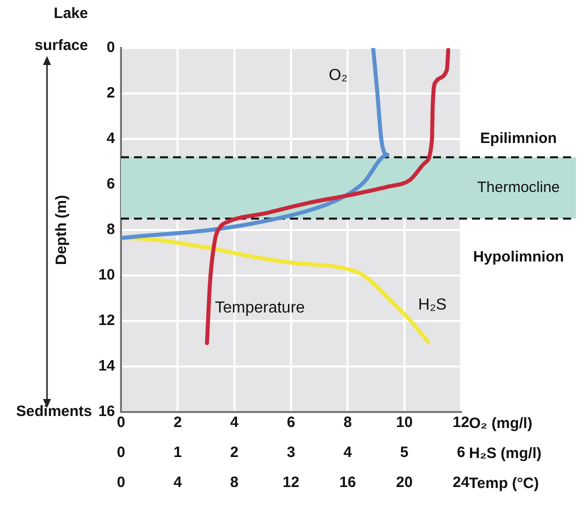  I want to click on x2-tick-label: 6, so click(461, 453).